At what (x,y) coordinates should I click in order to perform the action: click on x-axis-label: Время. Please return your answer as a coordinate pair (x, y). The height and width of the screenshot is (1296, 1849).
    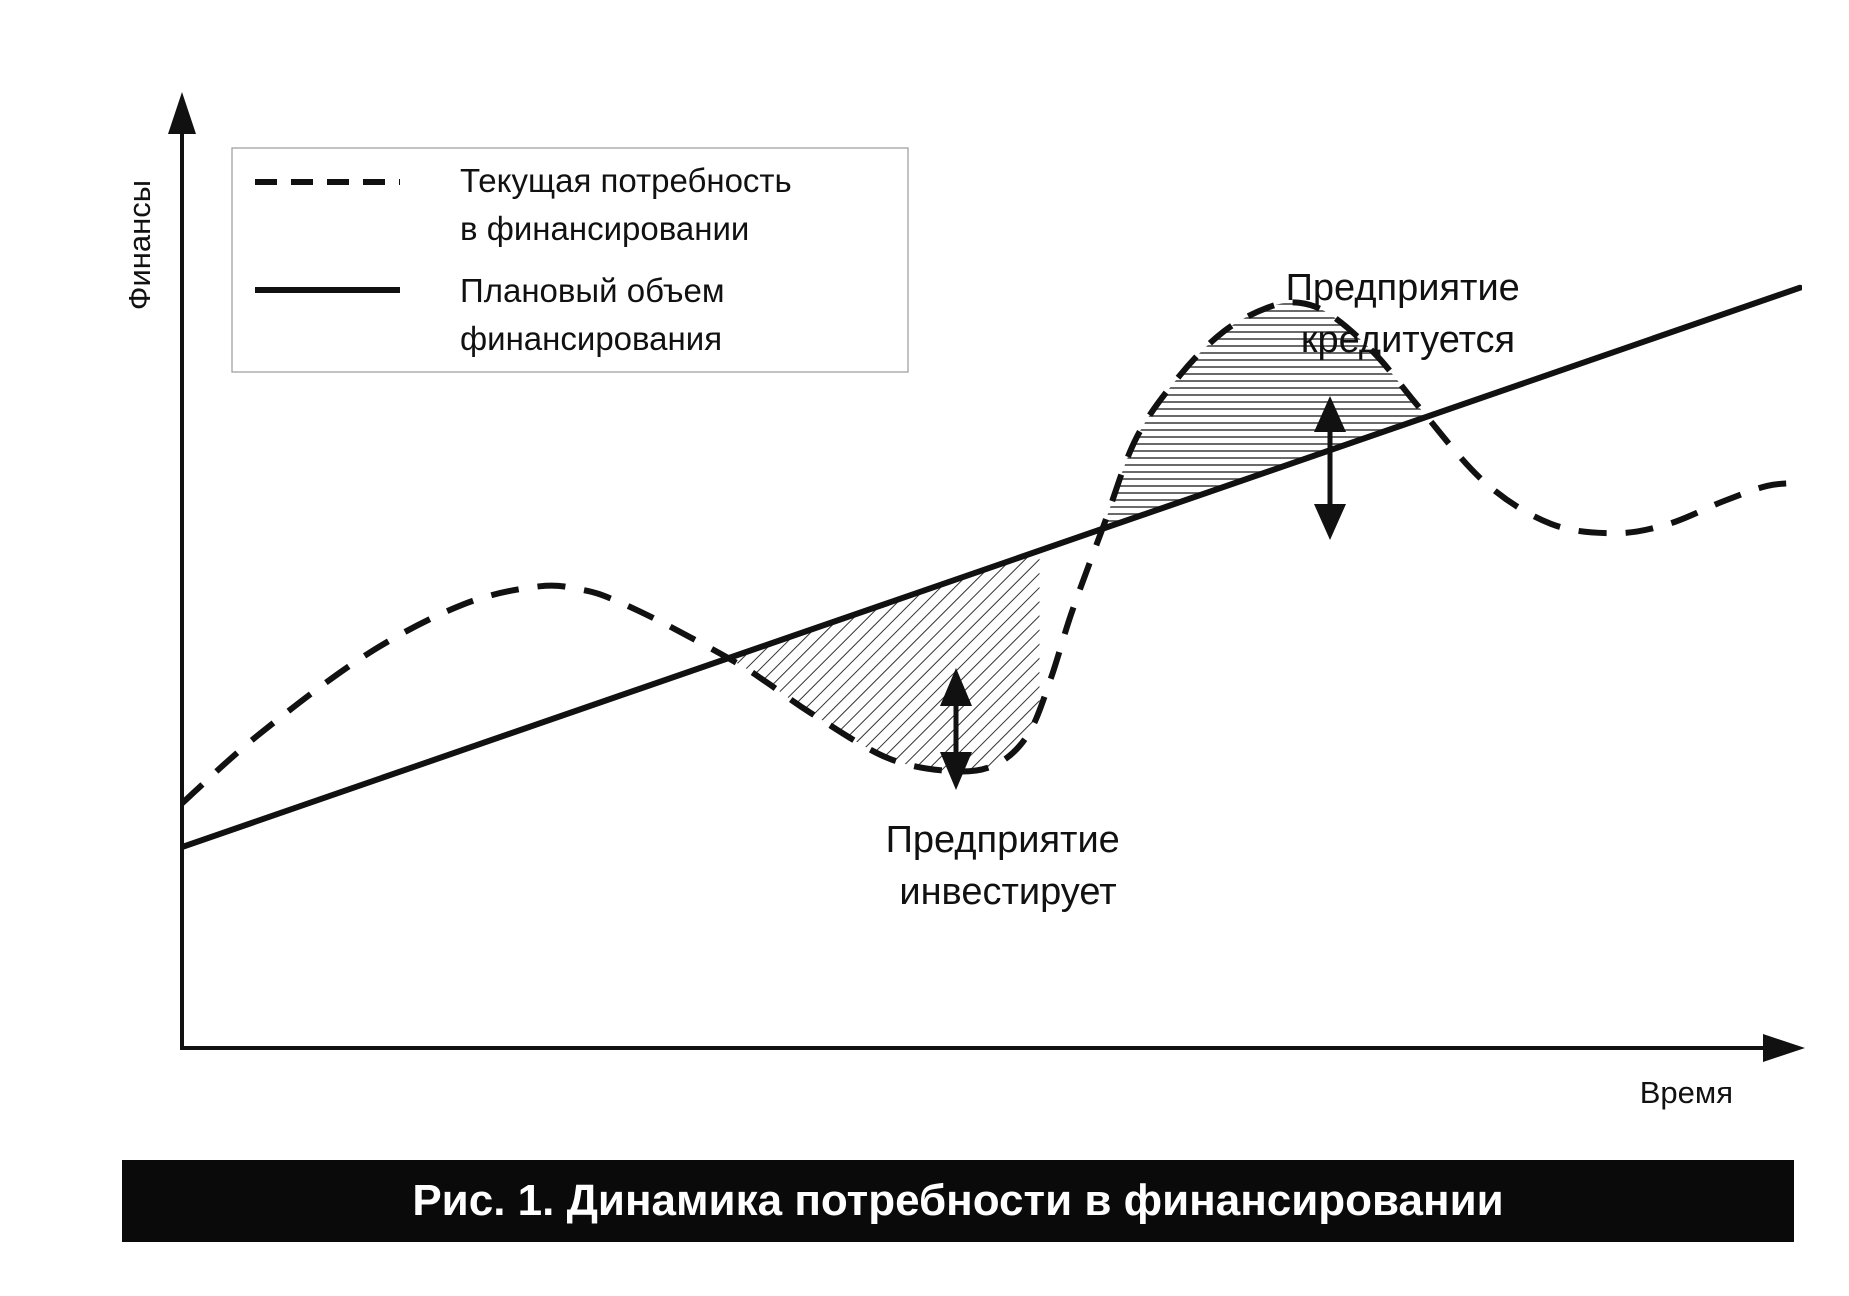
    Looking at the image, I should click on (1686, 1092).